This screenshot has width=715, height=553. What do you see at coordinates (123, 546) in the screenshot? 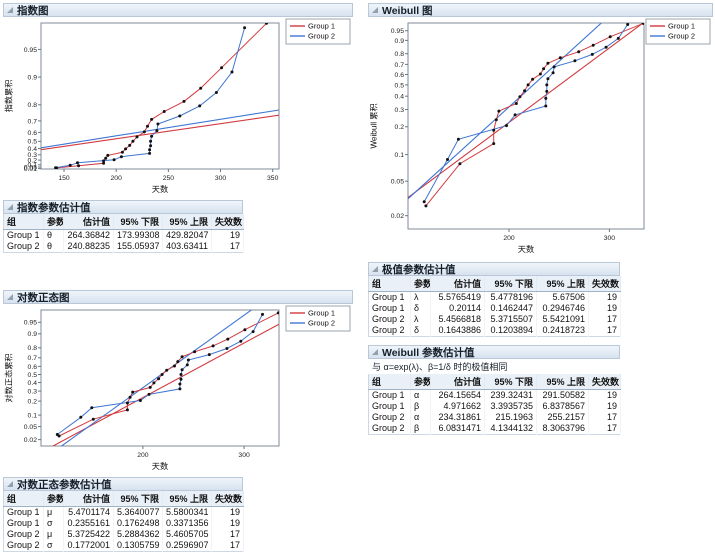
I see `table-row: Group 2 σ 0.1772001 0.1305759 0.2596907 17` at bounding box center [123, 546].